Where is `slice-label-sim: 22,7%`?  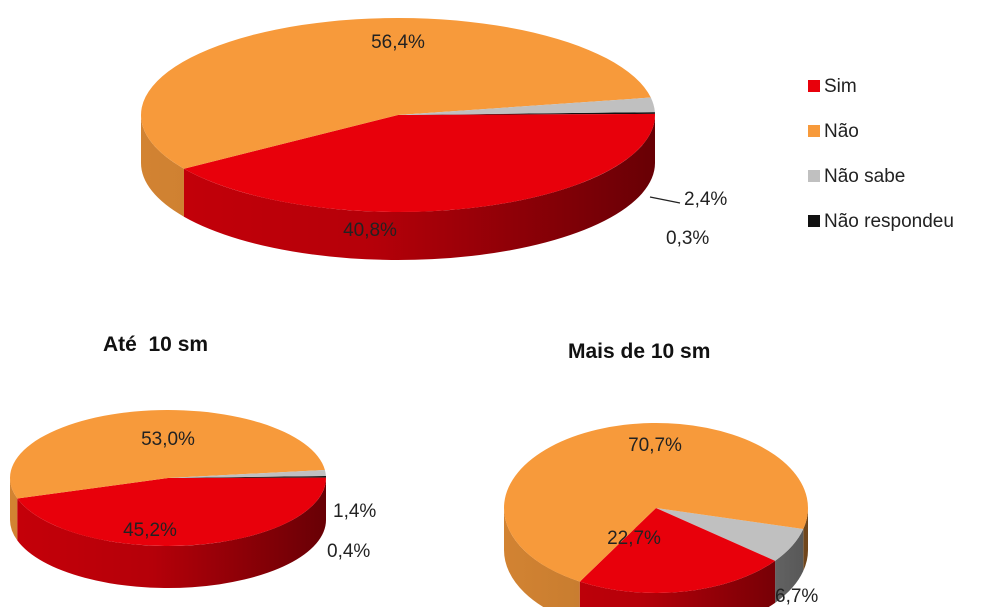 slice-label-sim: 22,7% is located at coordinates (634, 538).